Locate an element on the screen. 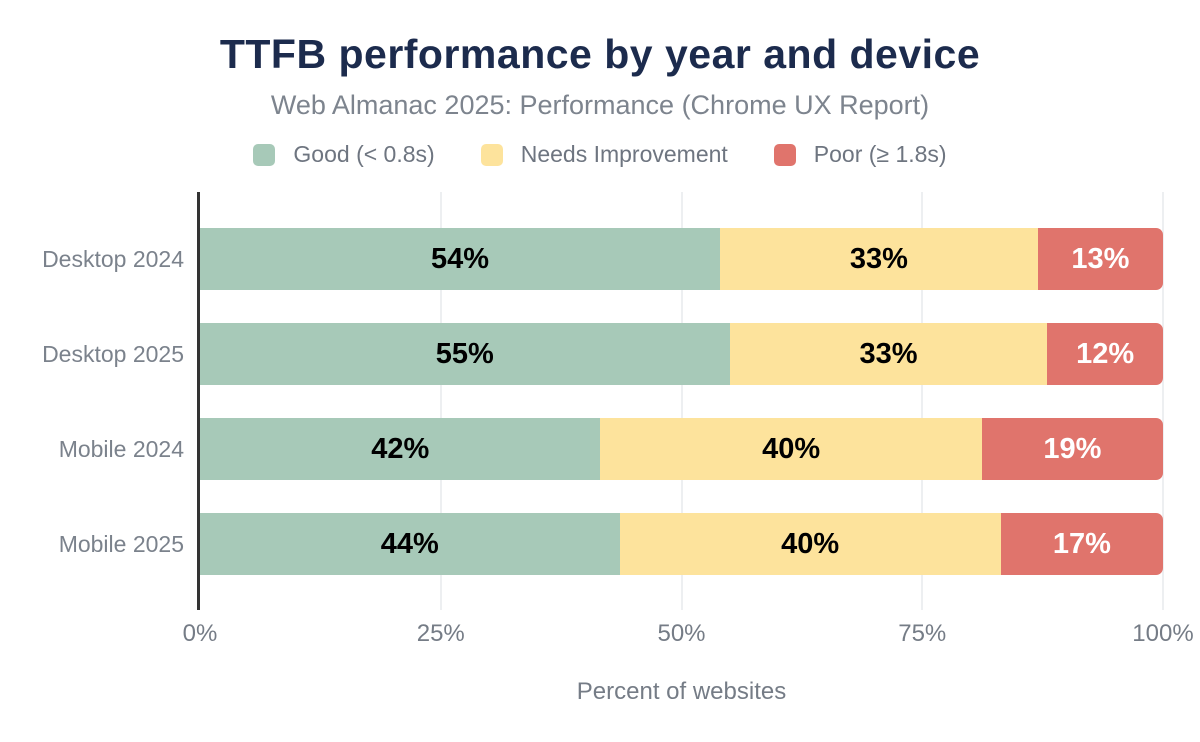  y-axis-line is located at coordinates (198, 401).